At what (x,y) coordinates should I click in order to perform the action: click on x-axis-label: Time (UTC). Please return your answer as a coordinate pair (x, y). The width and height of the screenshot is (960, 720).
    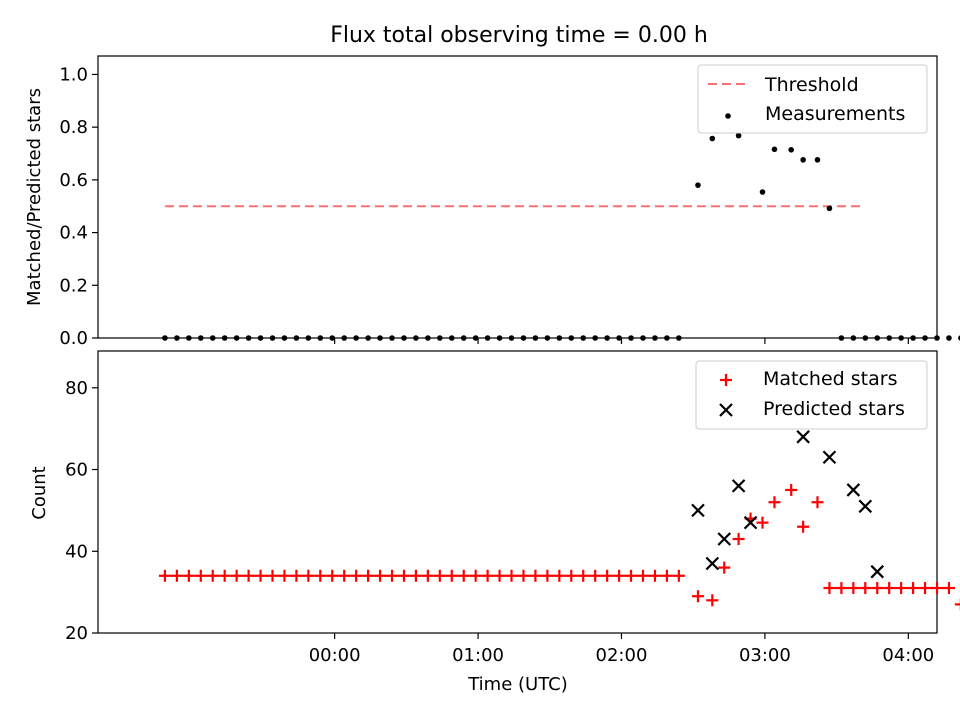
    Looking at the image, I should click on (517, 684).